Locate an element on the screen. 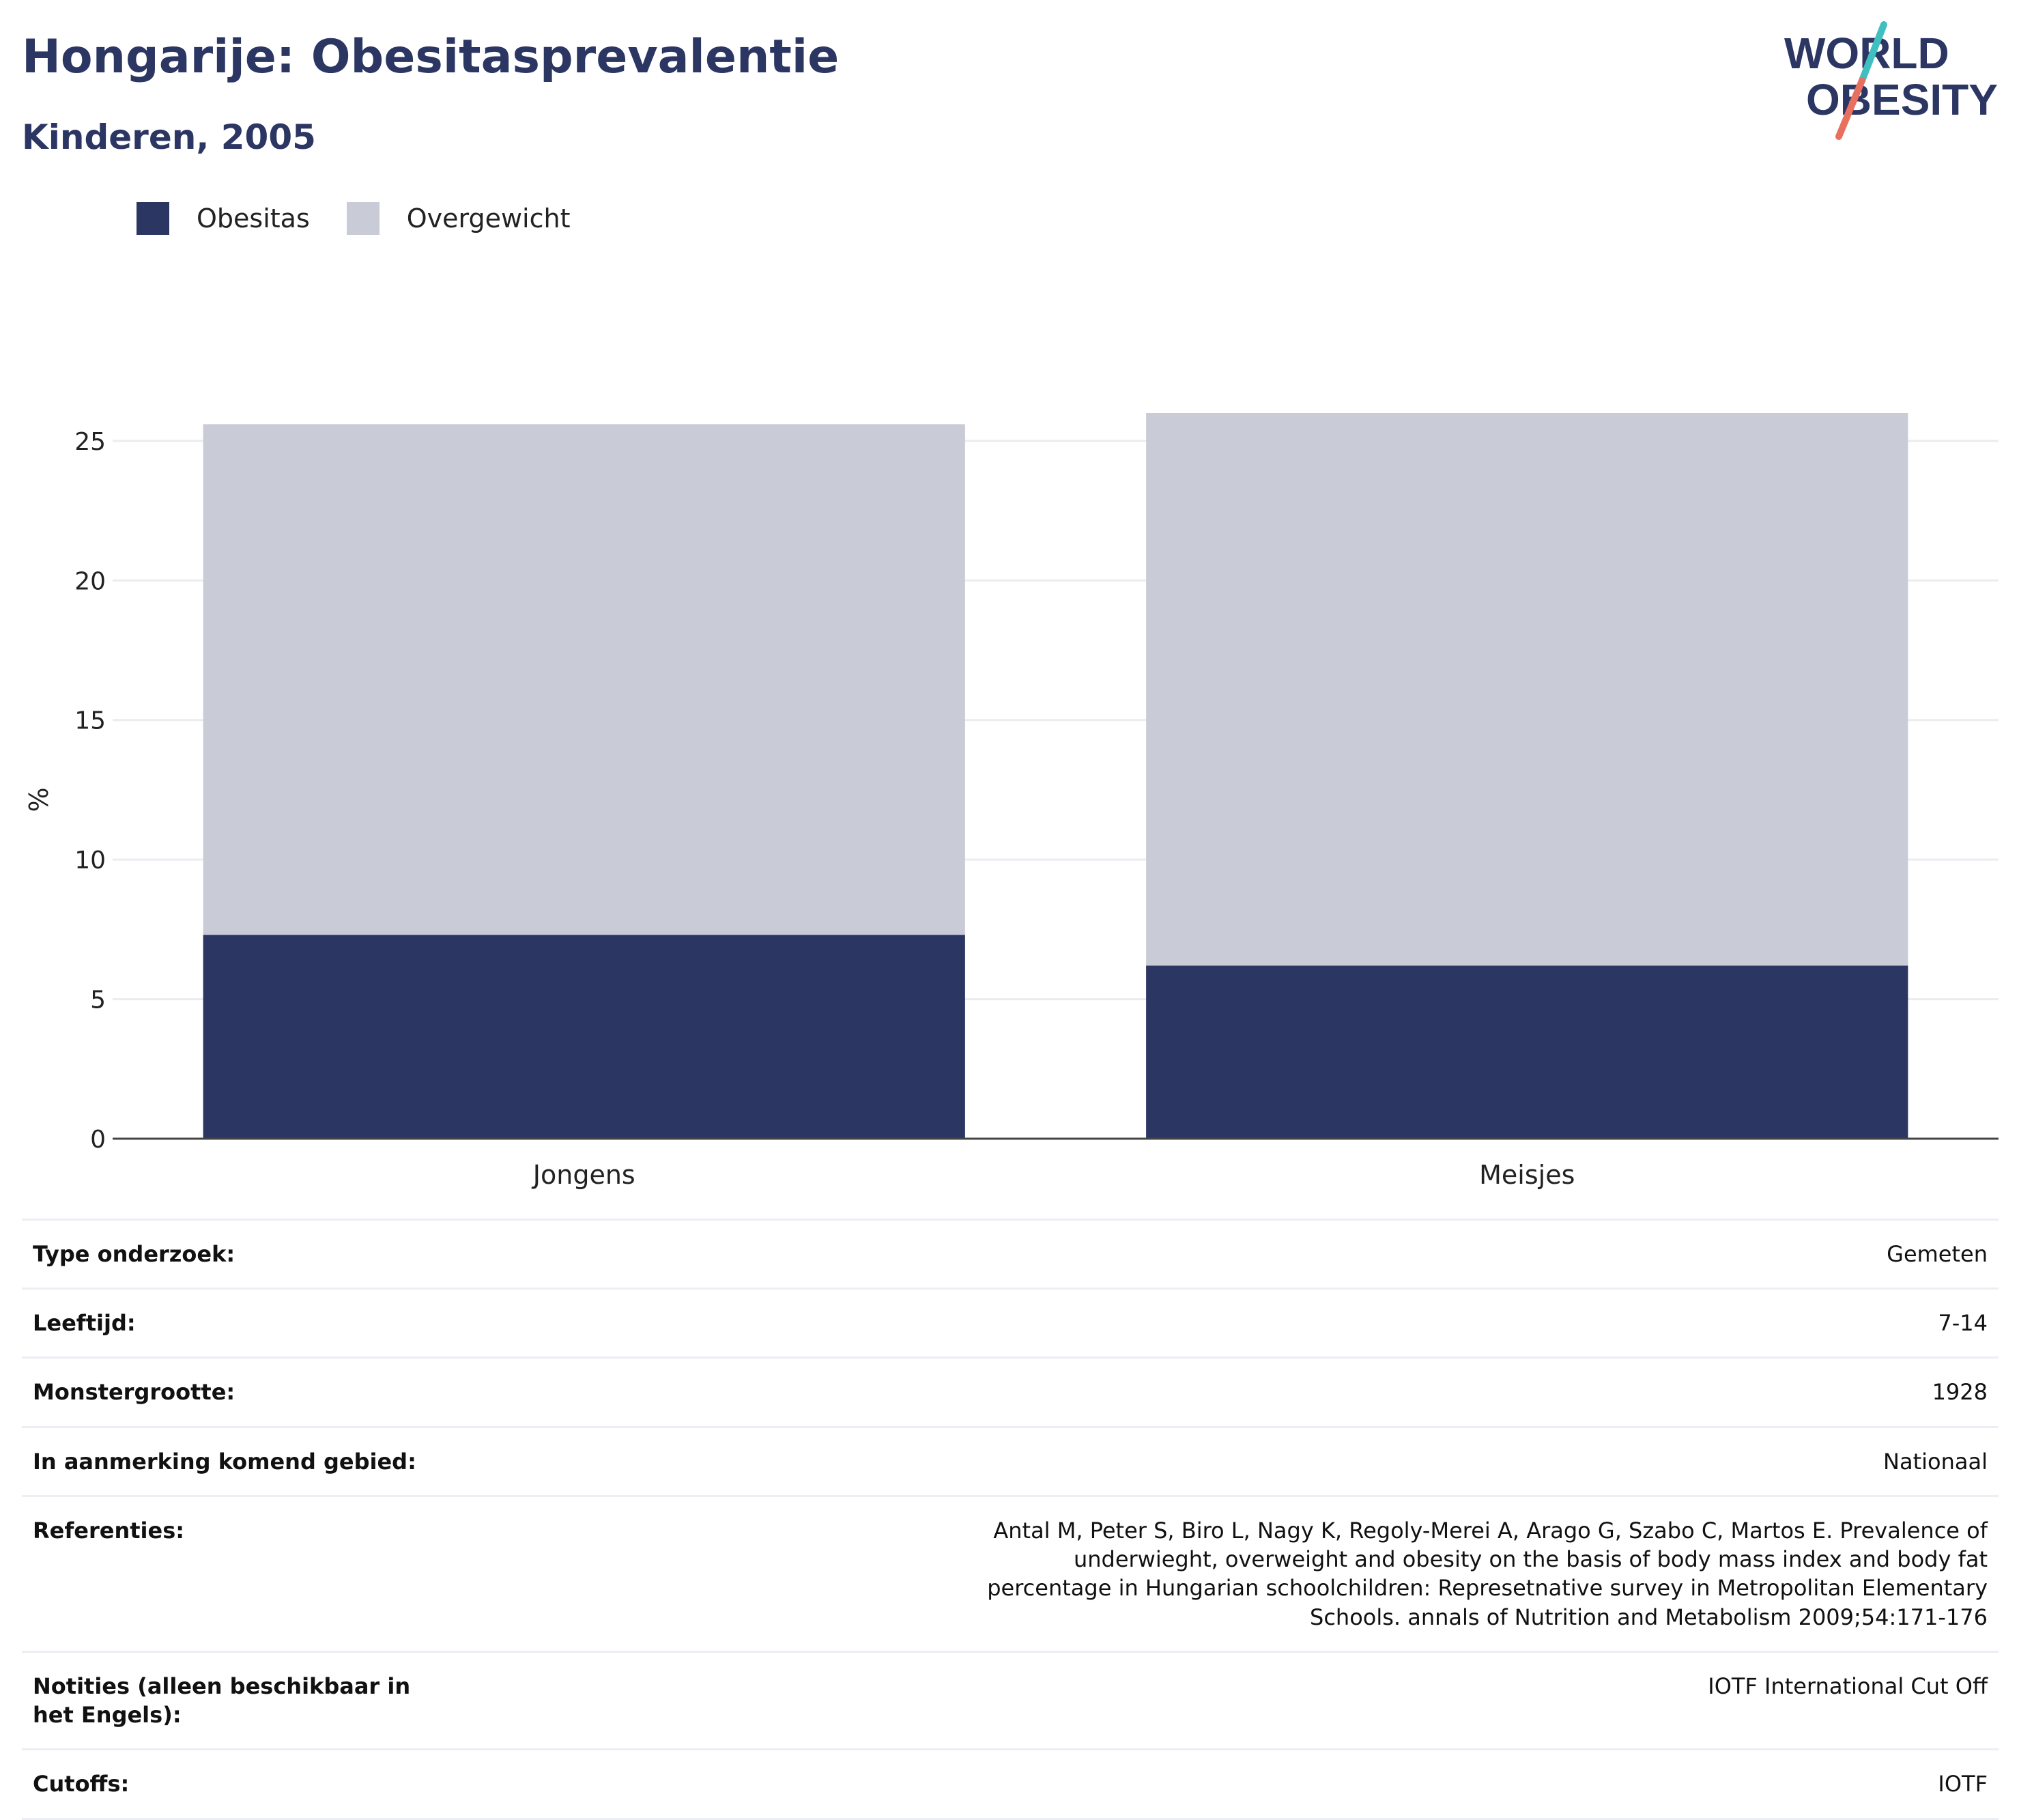 This screenshot has height=1820, width=2019. info-value: 1928 is located at coordinates (1960, 1392).